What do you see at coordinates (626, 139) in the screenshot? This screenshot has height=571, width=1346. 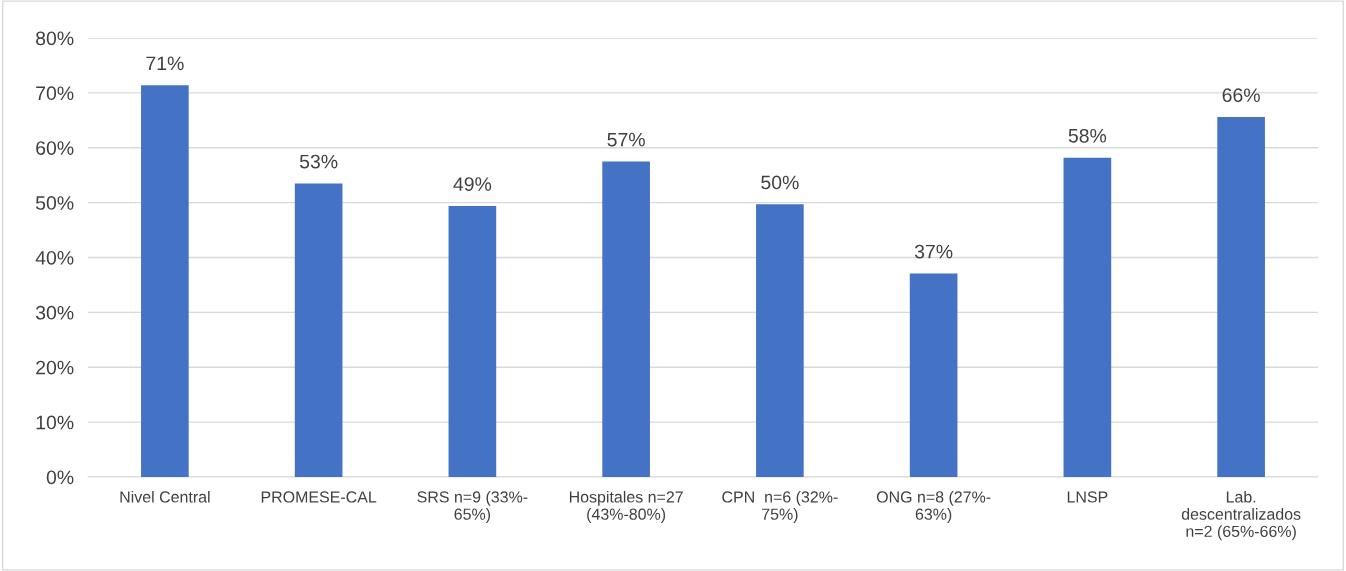 I see `data-label: 57%` at bounding box center [626, 139].